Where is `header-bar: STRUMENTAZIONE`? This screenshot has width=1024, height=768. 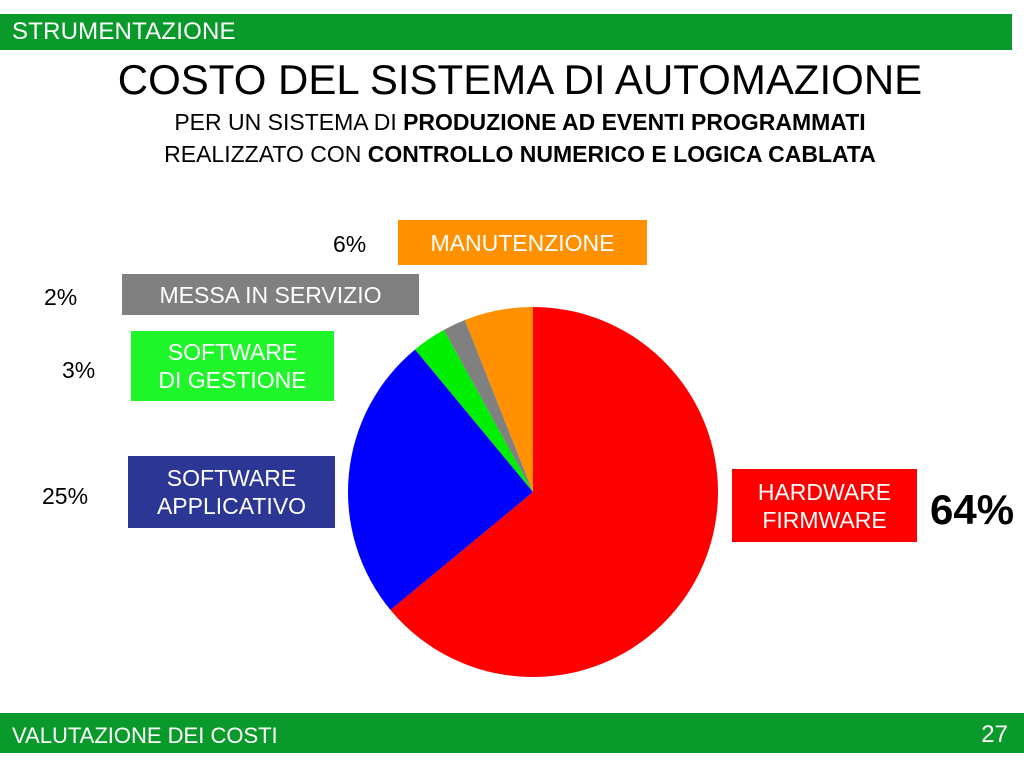
header-bar: STRUMENTAZIONE is located at coordinates (506, 32).